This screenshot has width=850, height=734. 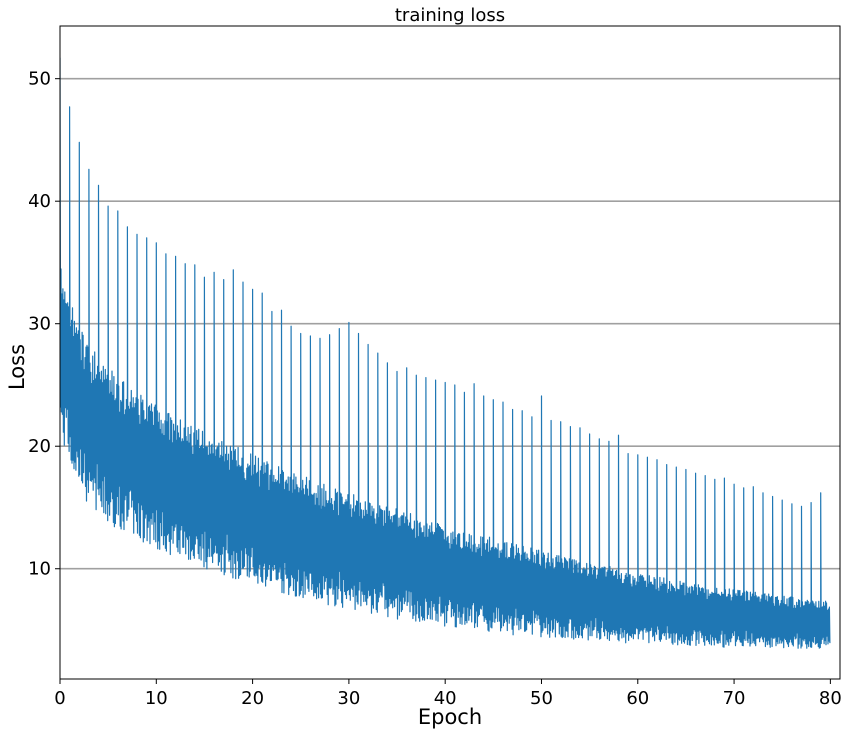 What do you see at coordinates (450, 717) in the screenshot?
I see `x-axis-label: Epoch` at bounding box center [450, 717].